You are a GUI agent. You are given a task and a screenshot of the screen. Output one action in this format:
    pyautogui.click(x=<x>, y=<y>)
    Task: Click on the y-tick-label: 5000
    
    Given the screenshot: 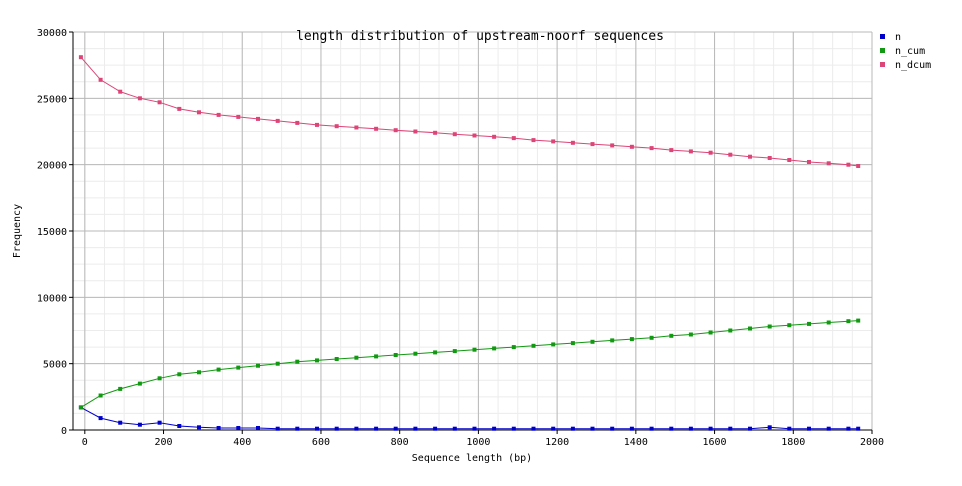 What is the action you would take?
    pyautogui.click(x=55, y=365)
    